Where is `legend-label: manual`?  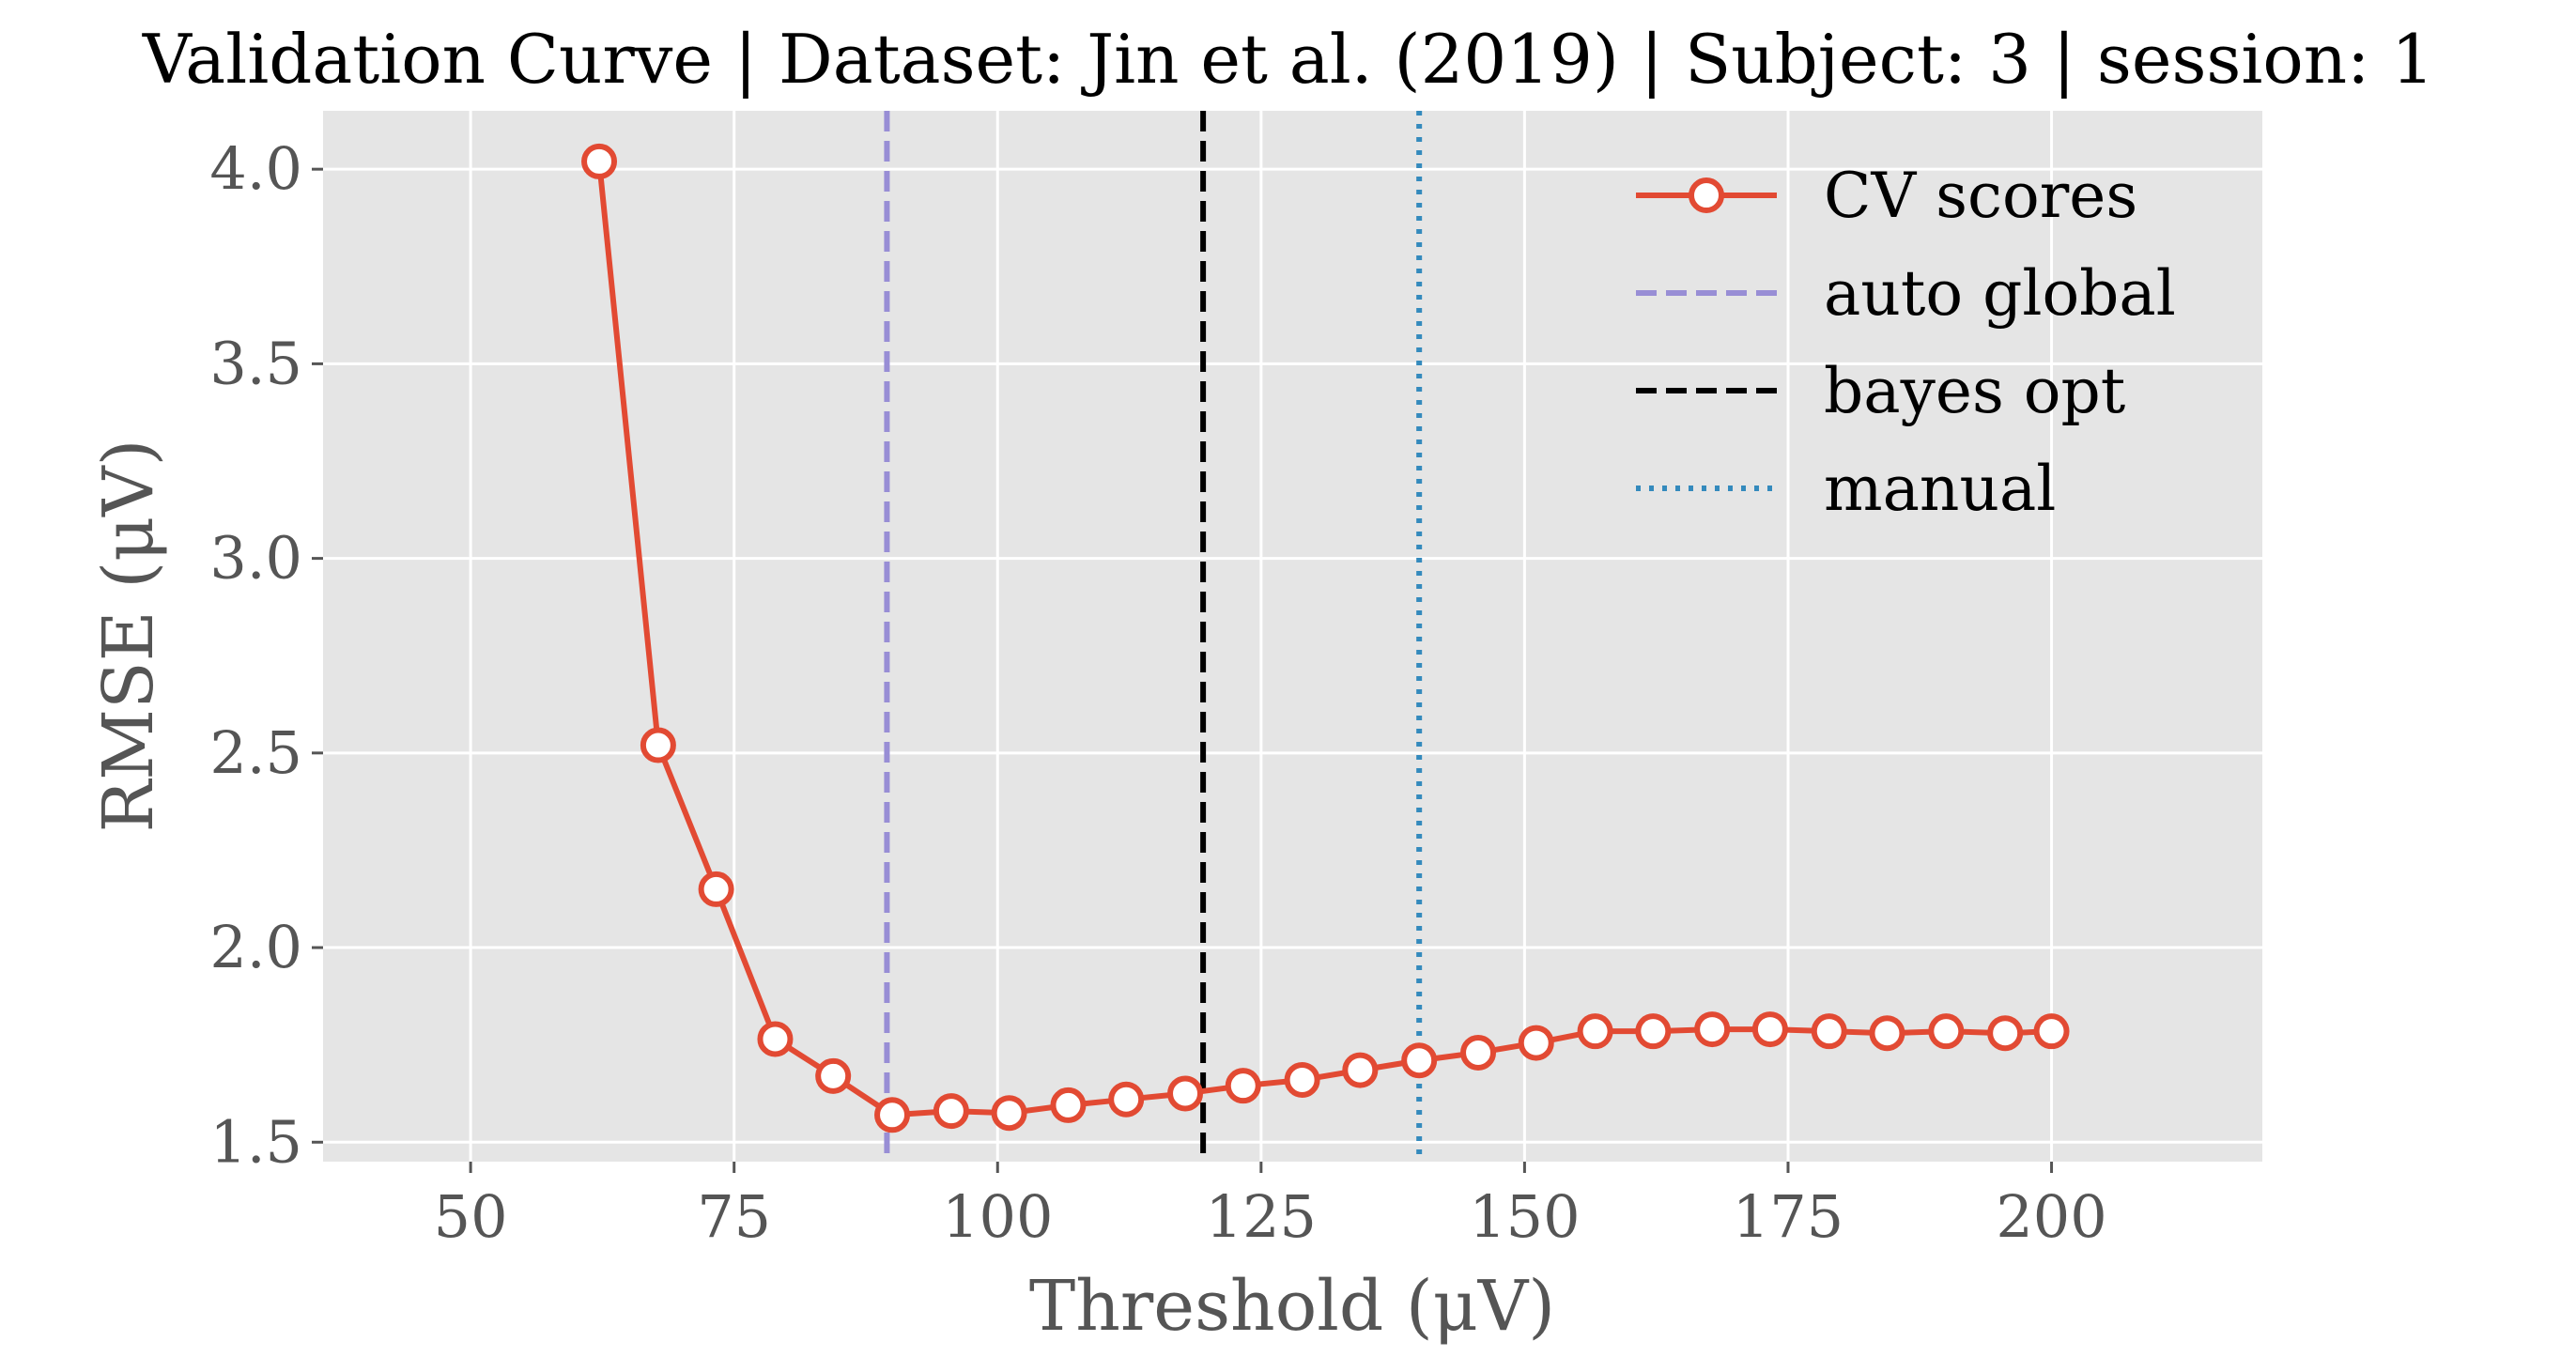 legend-label: manual is located at coordinates (1940, 489).